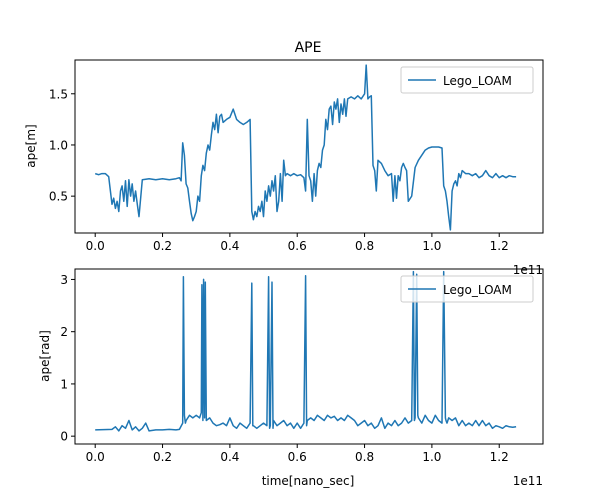  Describe the element at coordinates (308, 48) in the screenshot. I see `chart-title: APE` at that location.